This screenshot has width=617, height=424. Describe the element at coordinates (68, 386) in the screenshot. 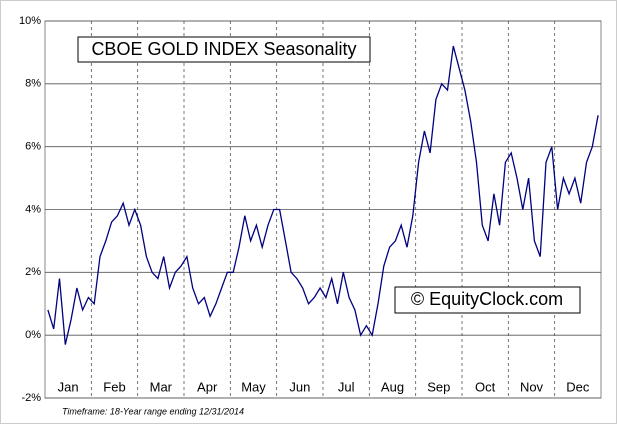

I see `x-tick-label: Jan` at that location.